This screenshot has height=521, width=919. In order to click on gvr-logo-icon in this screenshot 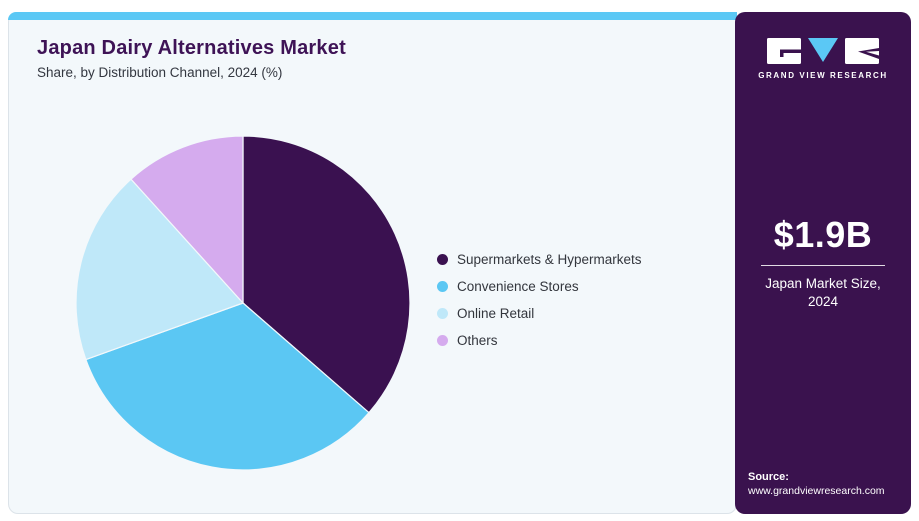, I will do `click(823, 51)`.